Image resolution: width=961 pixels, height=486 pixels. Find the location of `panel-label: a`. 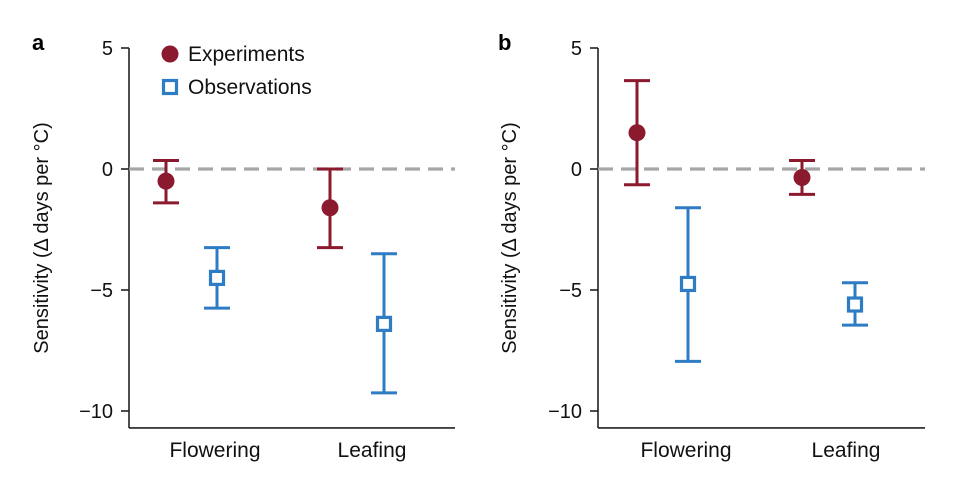

panel-label: a is located at coordinates (38, 42).